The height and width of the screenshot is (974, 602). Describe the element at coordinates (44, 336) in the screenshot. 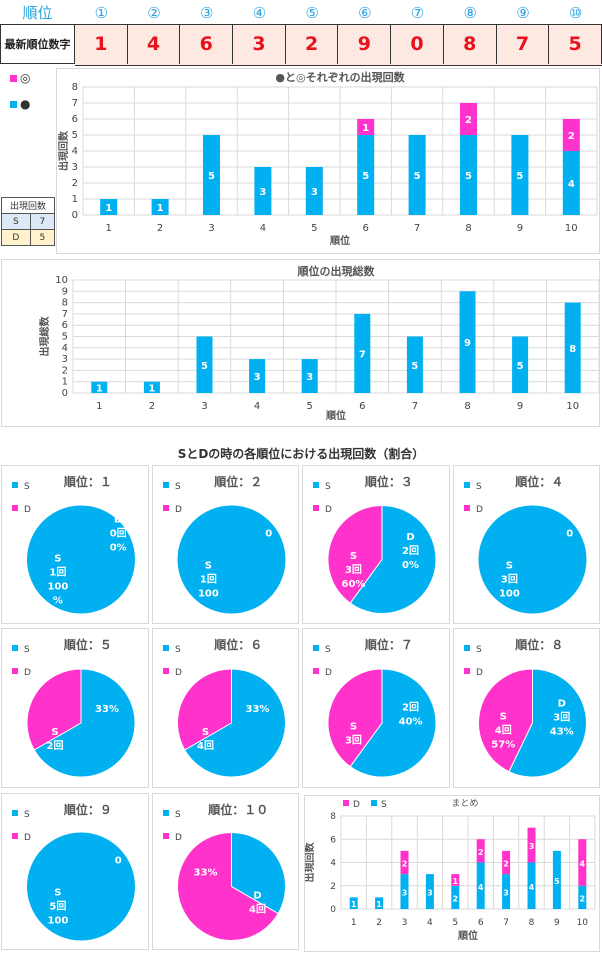

I see `y-axis-label: 出現総数` at that location.